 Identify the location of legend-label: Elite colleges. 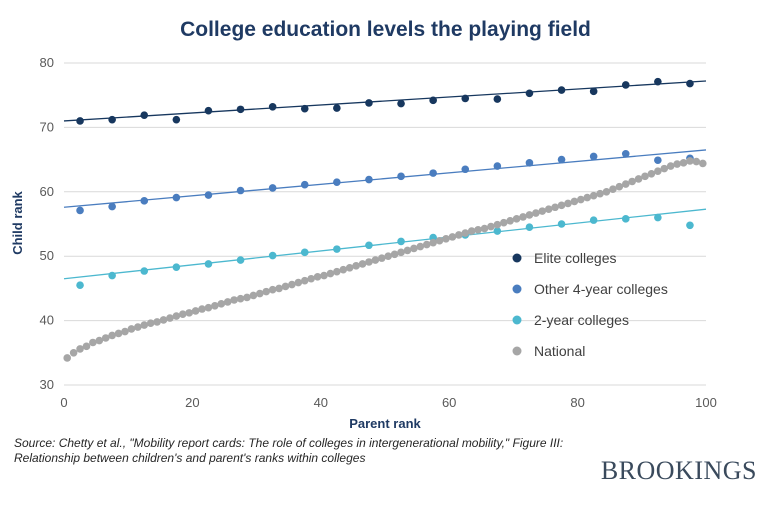
(575, 258).